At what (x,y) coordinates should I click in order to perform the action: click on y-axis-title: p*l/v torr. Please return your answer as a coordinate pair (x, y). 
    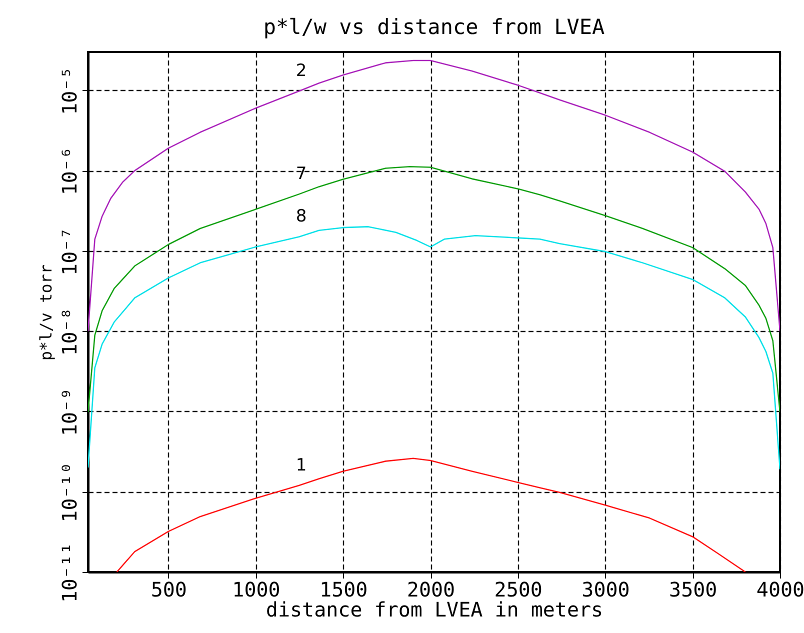
    Looking at the image, I should click on (46, 312).